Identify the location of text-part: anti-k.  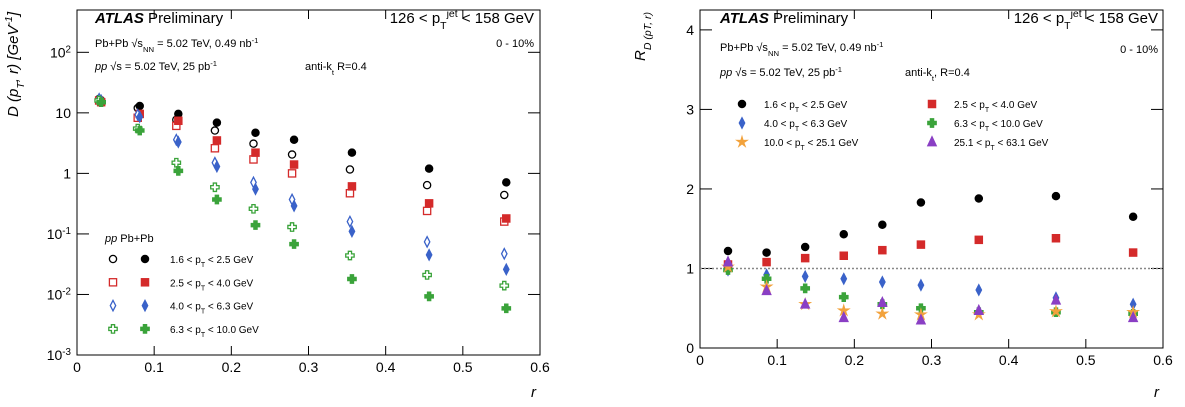
(318, 67).